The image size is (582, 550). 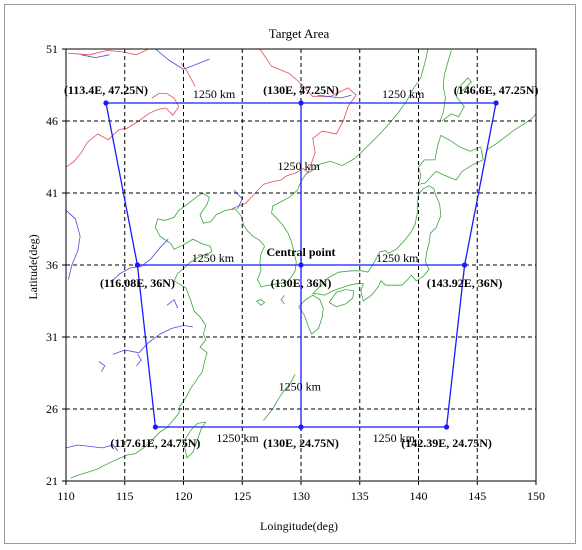 I want to click on x-tick-label: 125, so click(x=242, y=496).